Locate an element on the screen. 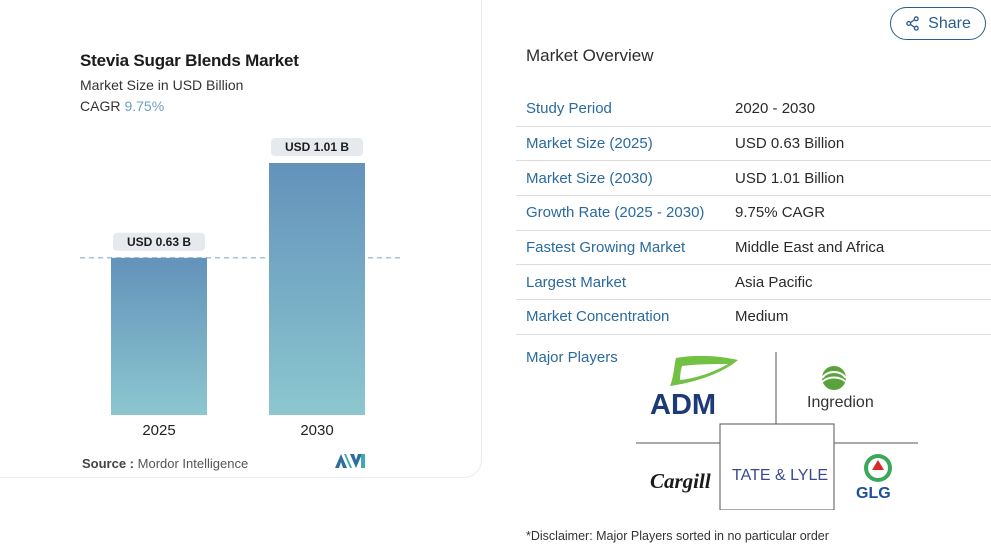  player-adm: ADM is located at coordinates (683, 405).